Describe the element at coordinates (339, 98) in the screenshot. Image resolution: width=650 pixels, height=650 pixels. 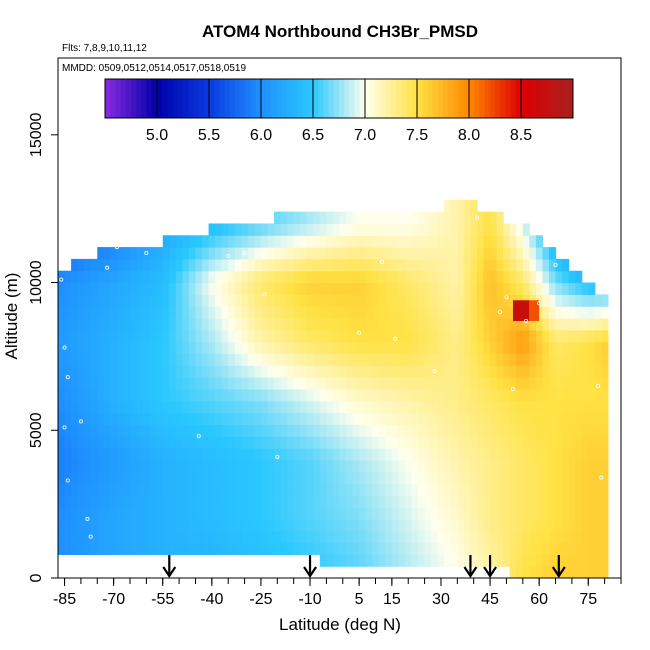
I see `colorbar-frame` at that location.